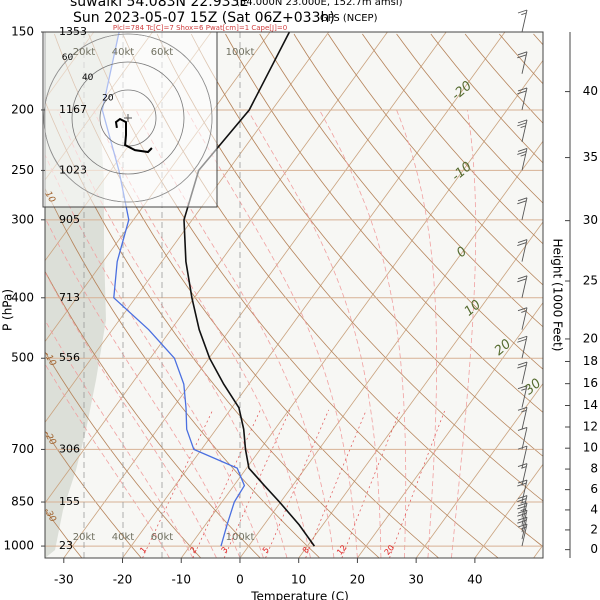 Image resolution: width=600 pixels, height=600 pixels. Describe the element at coordinates (558, 295) in the screenshot. I see `y2-axis-label: Height (1000 Feet)` at that location.